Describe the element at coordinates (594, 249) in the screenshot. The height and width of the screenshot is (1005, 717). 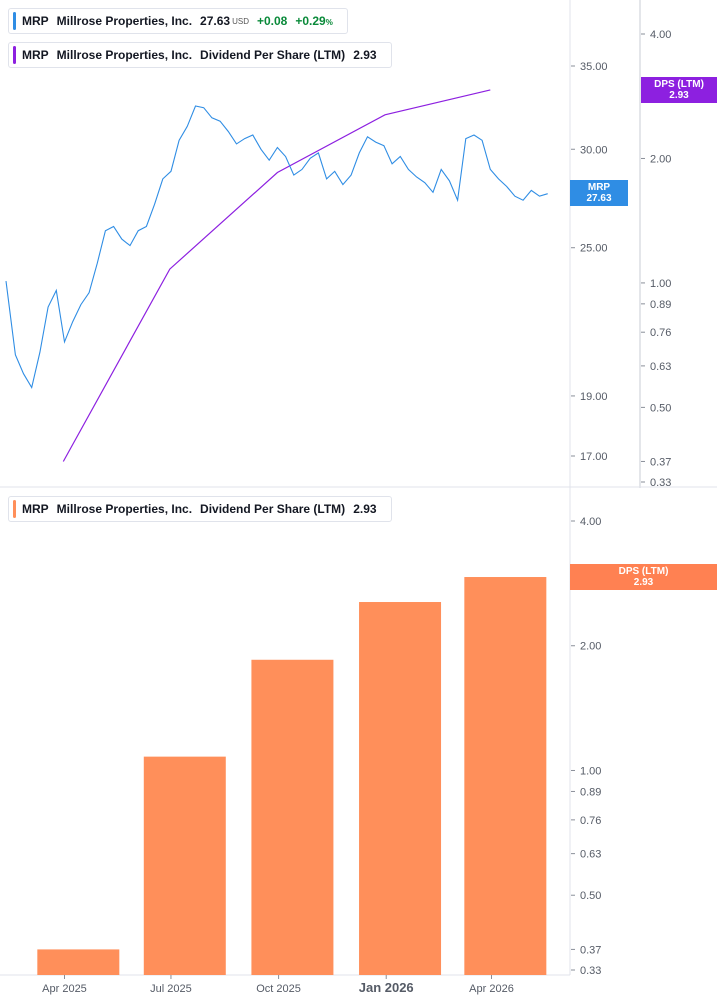
I see `price-tick-label: 25.00` at that location.